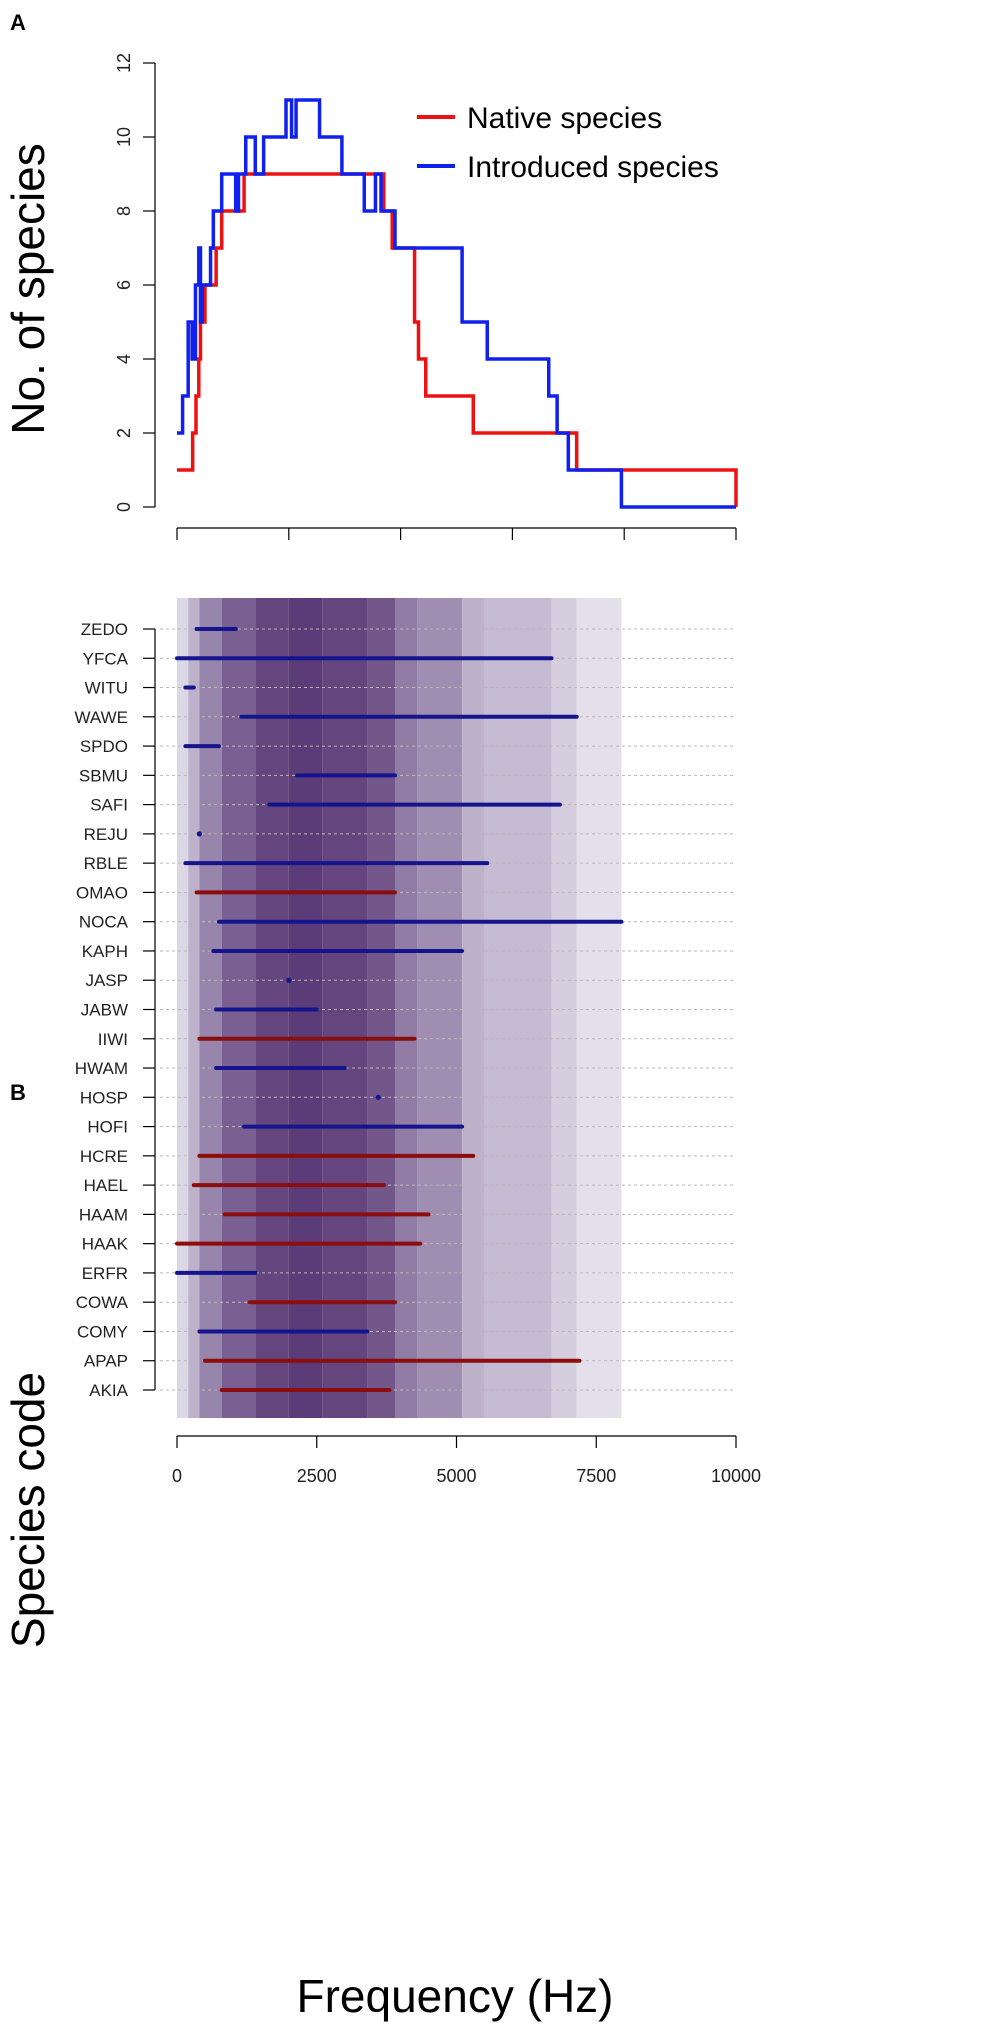  I want to click on y-tick-label-apap: APAP, so click(106, 1361).